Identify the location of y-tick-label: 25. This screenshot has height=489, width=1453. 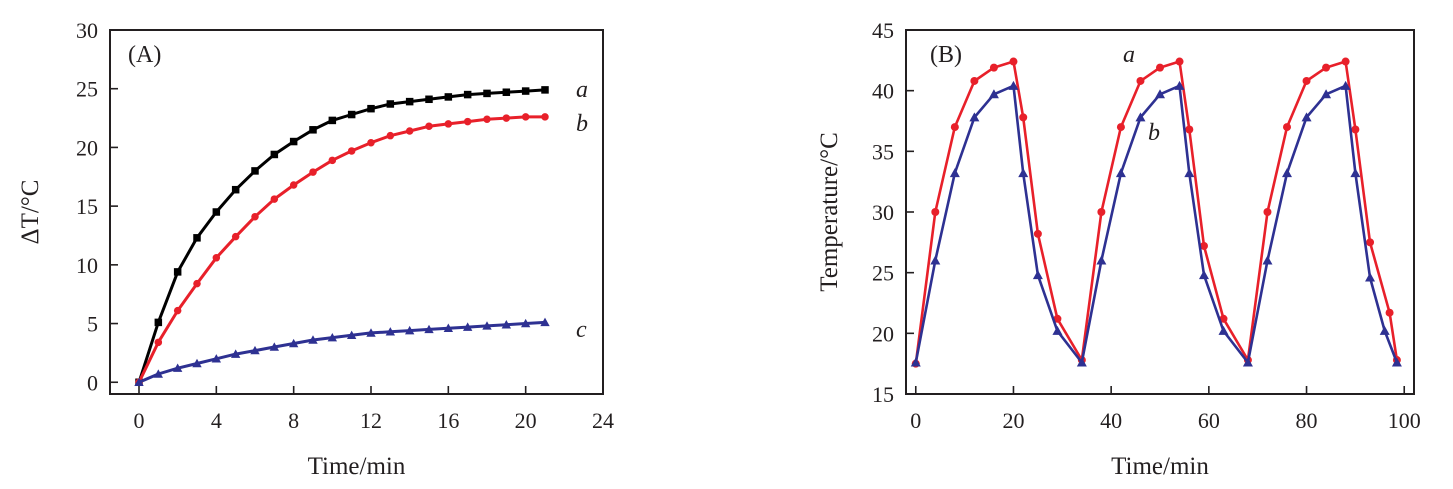
(87, 89).